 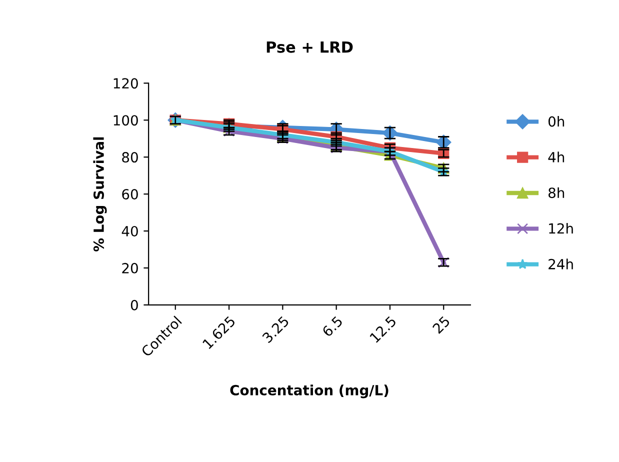 I want to click on legend-label: 8h, so click(x=556, y=192).